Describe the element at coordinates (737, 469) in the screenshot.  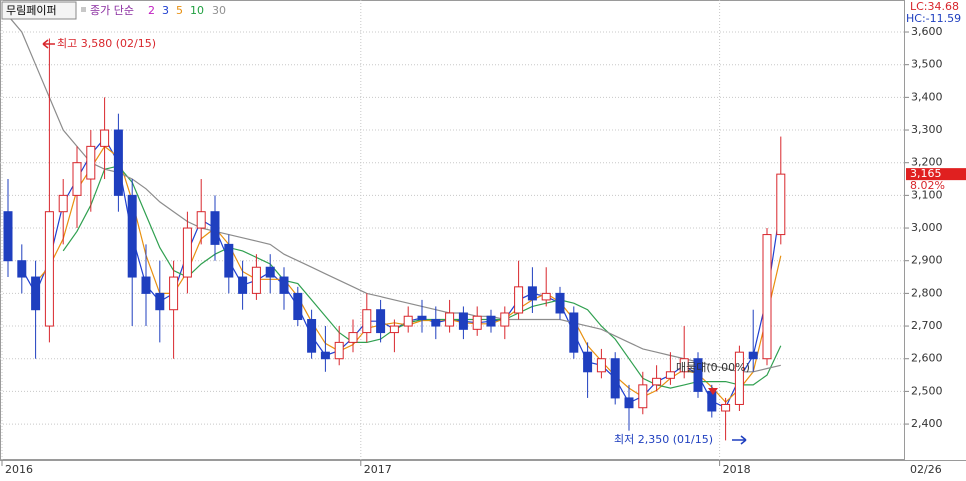
I see `x-tick-label: 2018` at that location.